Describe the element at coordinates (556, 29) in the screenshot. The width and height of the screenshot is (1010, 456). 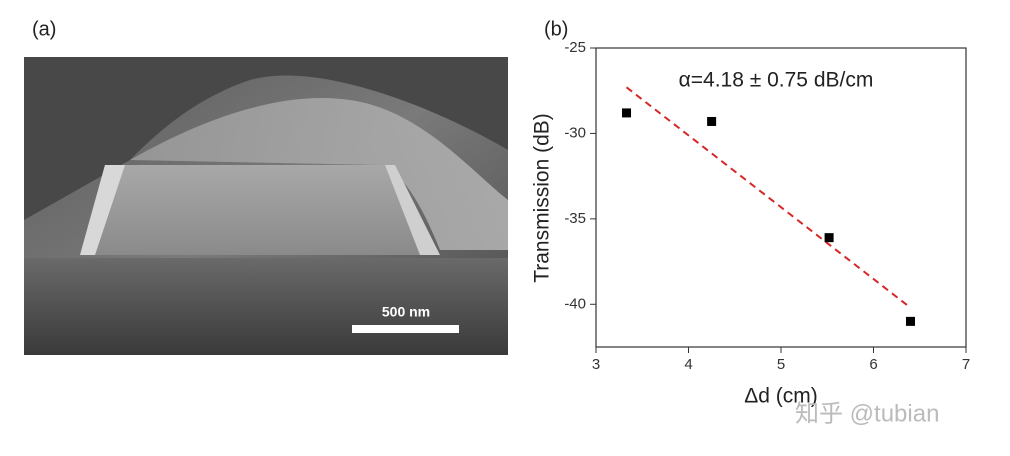
I see `panel-label: (b)` at that location.